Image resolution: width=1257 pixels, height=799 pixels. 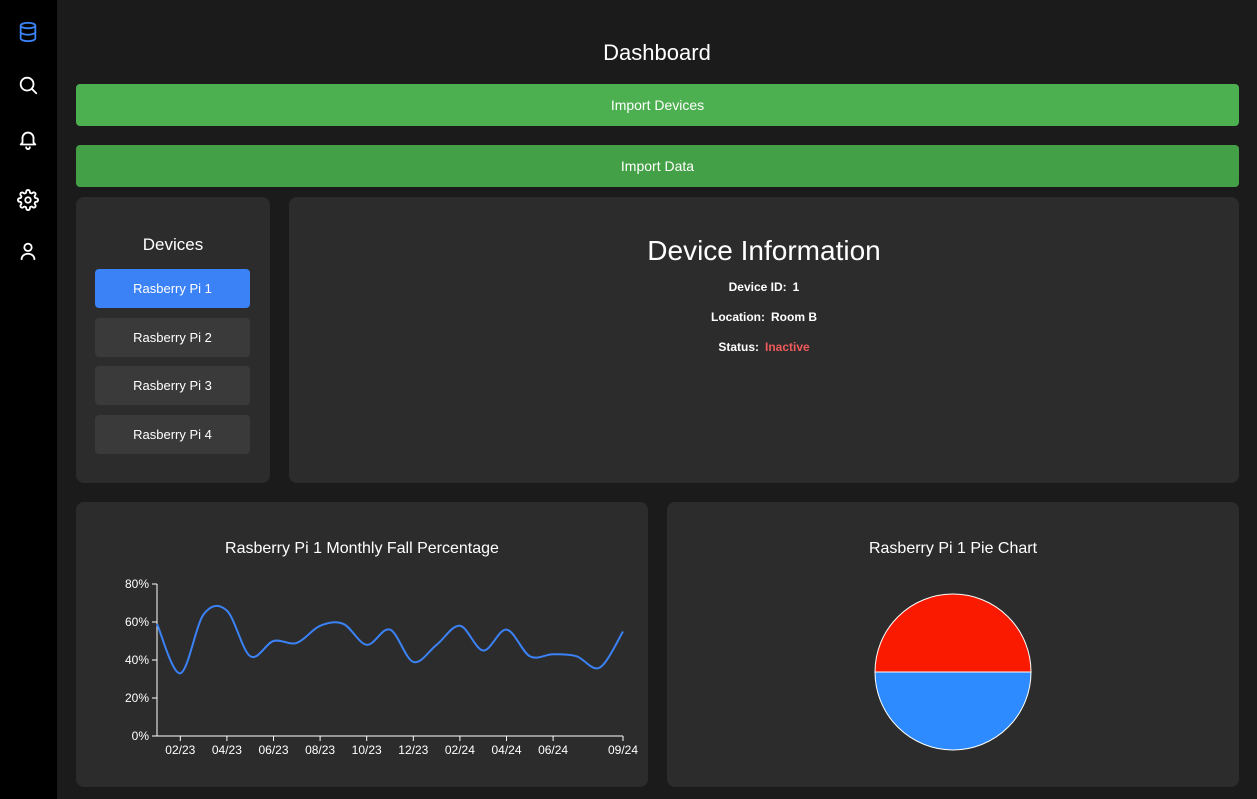 I want to click on series-line, so click(x=390, y=639).